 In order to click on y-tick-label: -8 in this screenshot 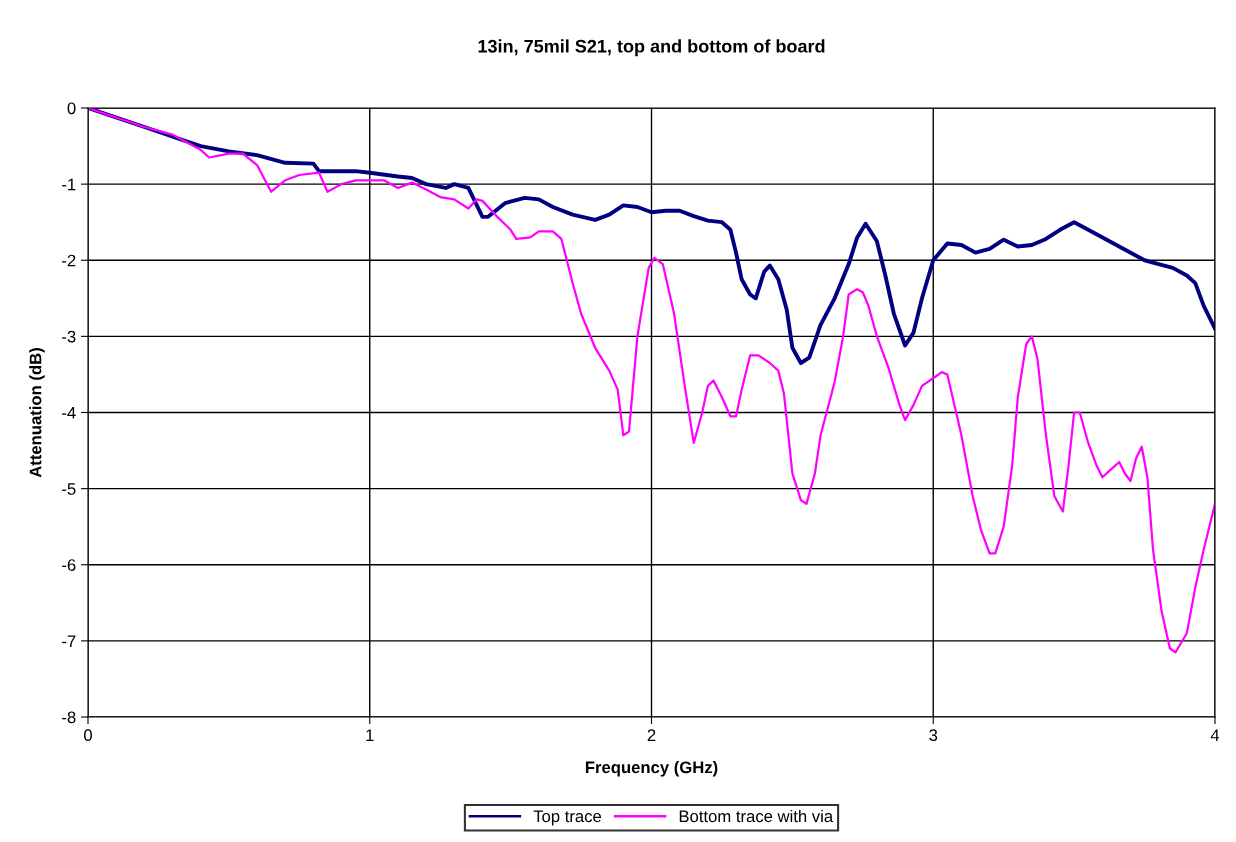, I will do `click(69, 717)`.